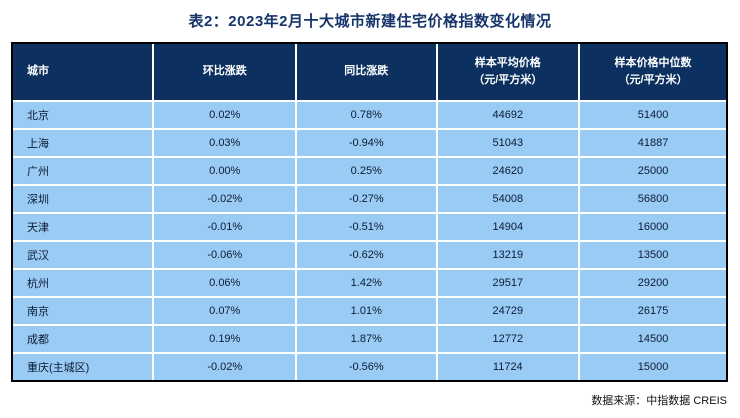 This screenshot has height=418, width=740. I want to click on cell-yoy: 1.87%, so click(367, 338).